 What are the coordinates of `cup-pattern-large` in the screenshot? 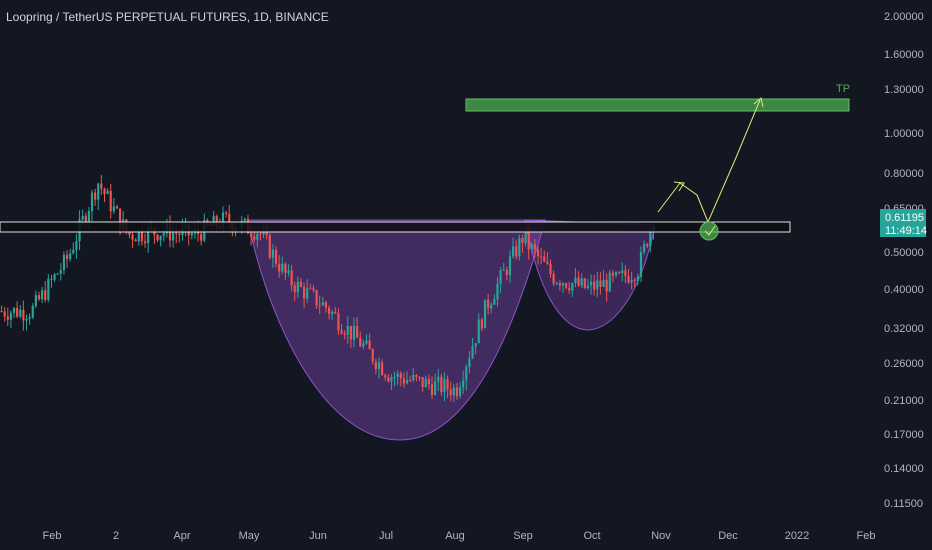 It's located at (396, 330).